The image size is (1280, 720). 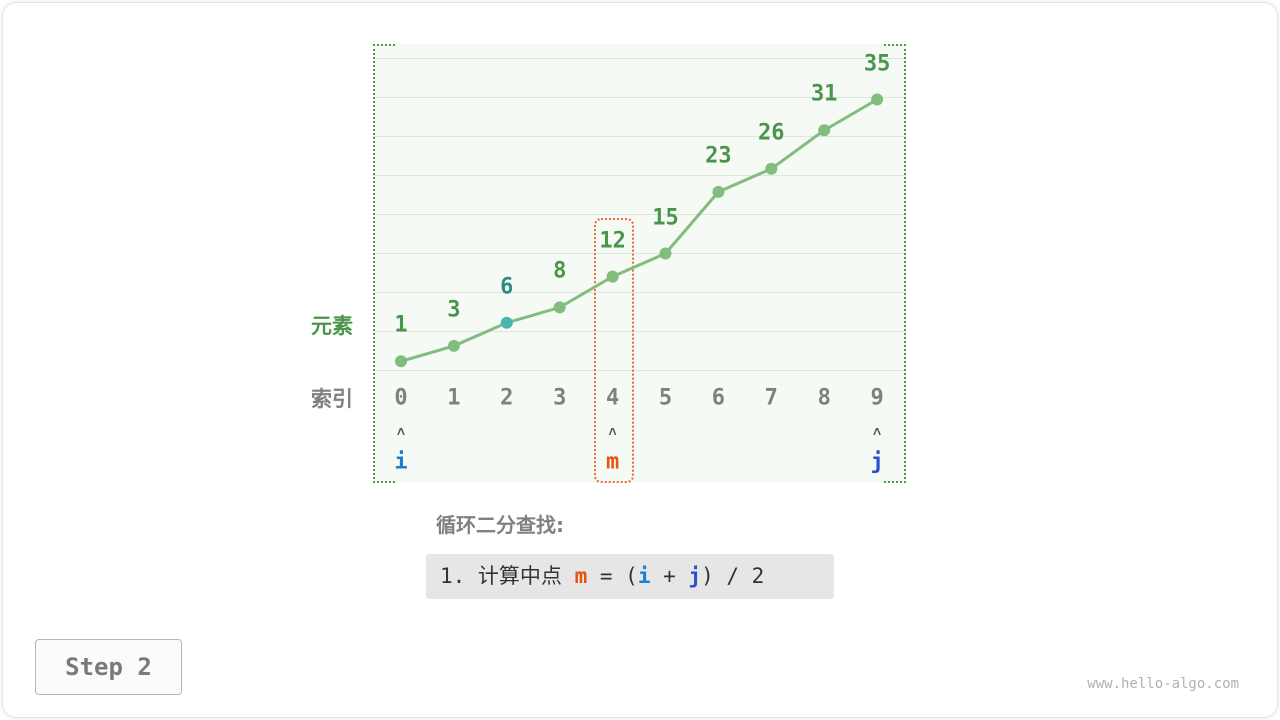 What do you see at coordinates (401, 462) in the screenshot?
I see `pointer-i: i` at bounding box center [401, 462].